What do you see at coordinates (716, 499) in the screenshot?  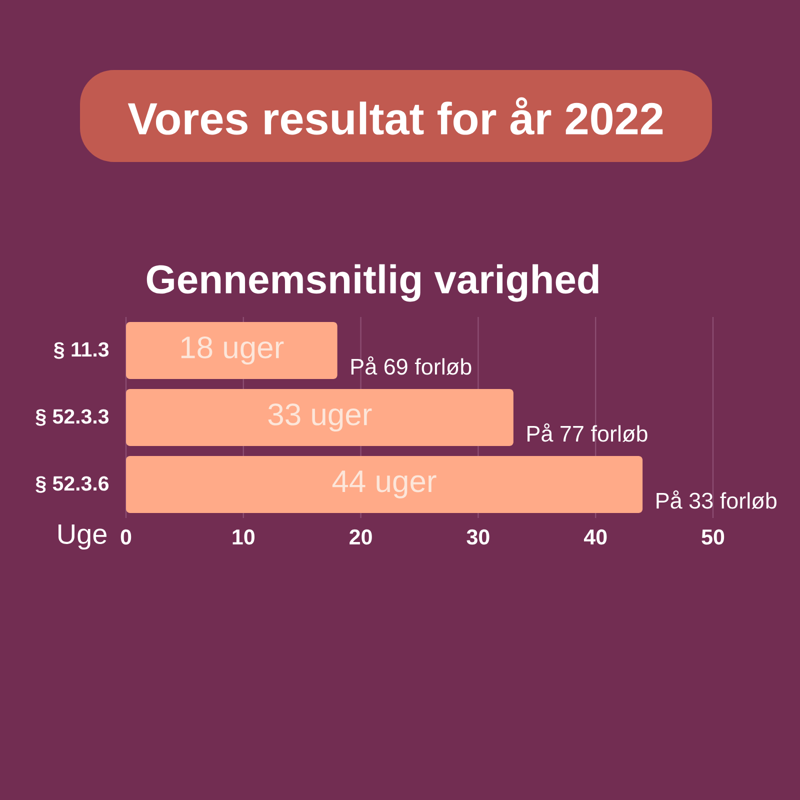 I see `annotation: På 33 forløb` at bounding box center [716, 499].